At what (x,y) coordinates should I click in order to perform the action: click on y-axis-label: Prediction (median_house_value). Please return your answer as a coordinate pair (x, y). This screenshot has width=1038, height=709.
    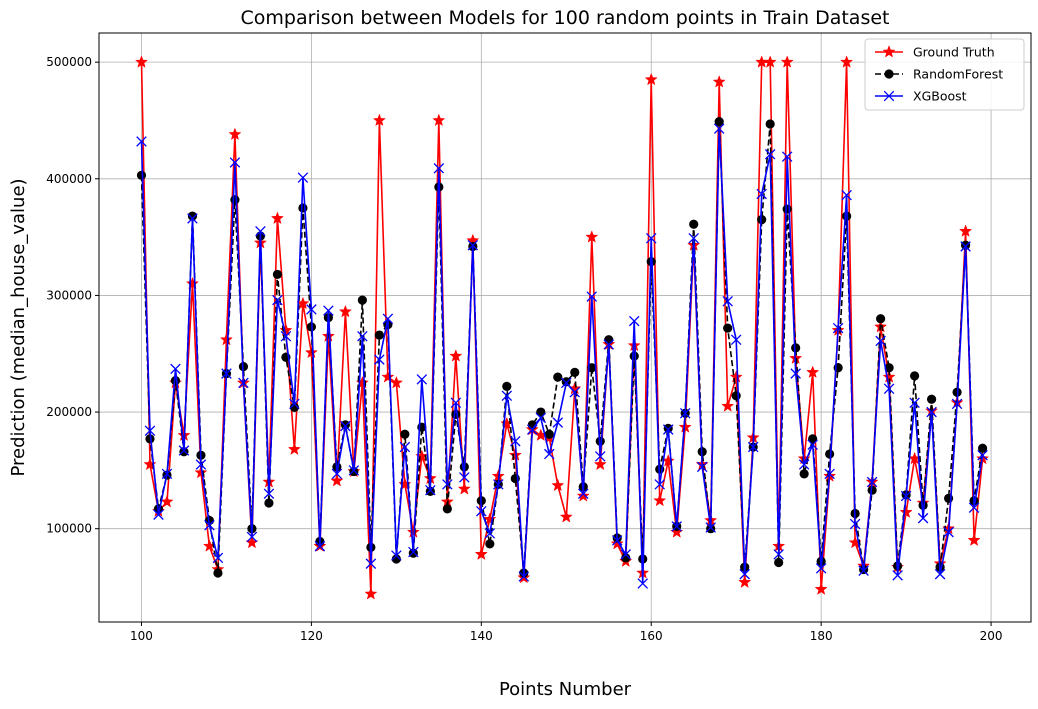
    Looking at the image, I should click on (18, 327).